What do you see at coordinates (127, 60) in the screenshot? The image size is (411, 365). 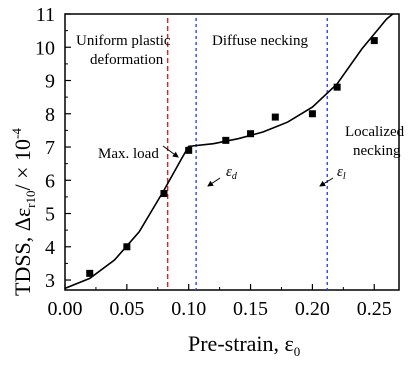 I see `annotation-uniform-2: deformation` at bounding box center [127, 60].